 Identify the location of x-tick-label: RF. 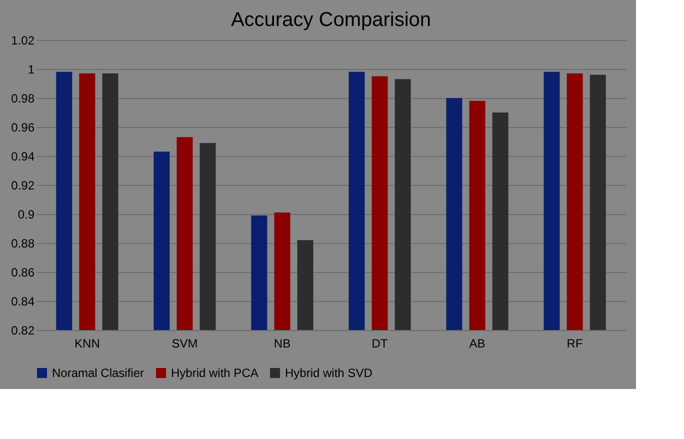
(574, 343).